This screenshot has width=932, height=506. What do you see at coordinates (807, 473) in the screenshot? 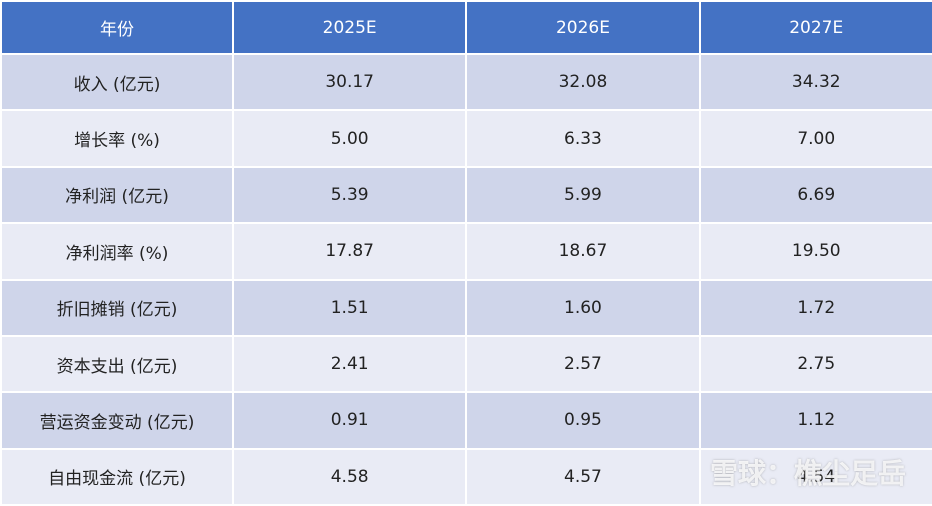
I see `watermark: 雪球：樵尘足岳` at bounding box center [807, 473].